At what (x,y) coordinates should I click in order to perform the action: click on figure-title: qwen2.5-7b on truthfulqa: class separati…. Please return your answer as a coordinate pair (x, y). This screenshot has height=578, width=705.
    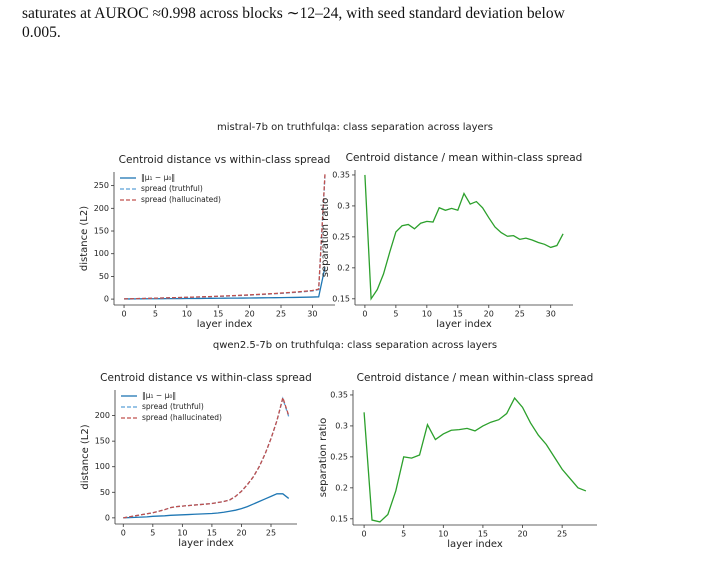
    Looking at the image, I should click on (355, 345).